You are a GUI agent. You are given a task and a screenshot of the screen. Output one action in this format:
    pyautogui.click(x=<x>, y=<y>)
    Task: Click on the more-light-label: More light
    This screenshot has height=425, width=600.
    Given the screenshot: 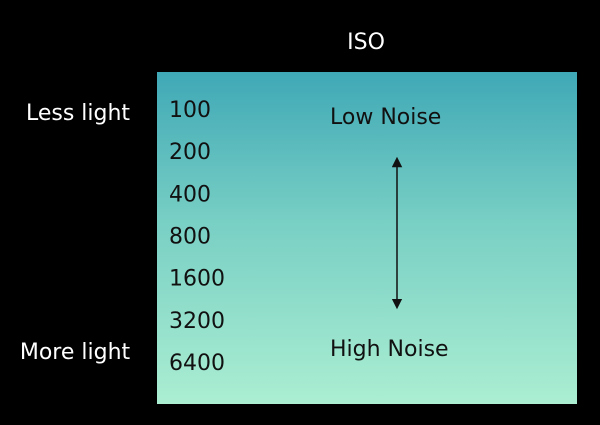 What is the action you would take?
    pyautogui.click(x=75, y=352)
    